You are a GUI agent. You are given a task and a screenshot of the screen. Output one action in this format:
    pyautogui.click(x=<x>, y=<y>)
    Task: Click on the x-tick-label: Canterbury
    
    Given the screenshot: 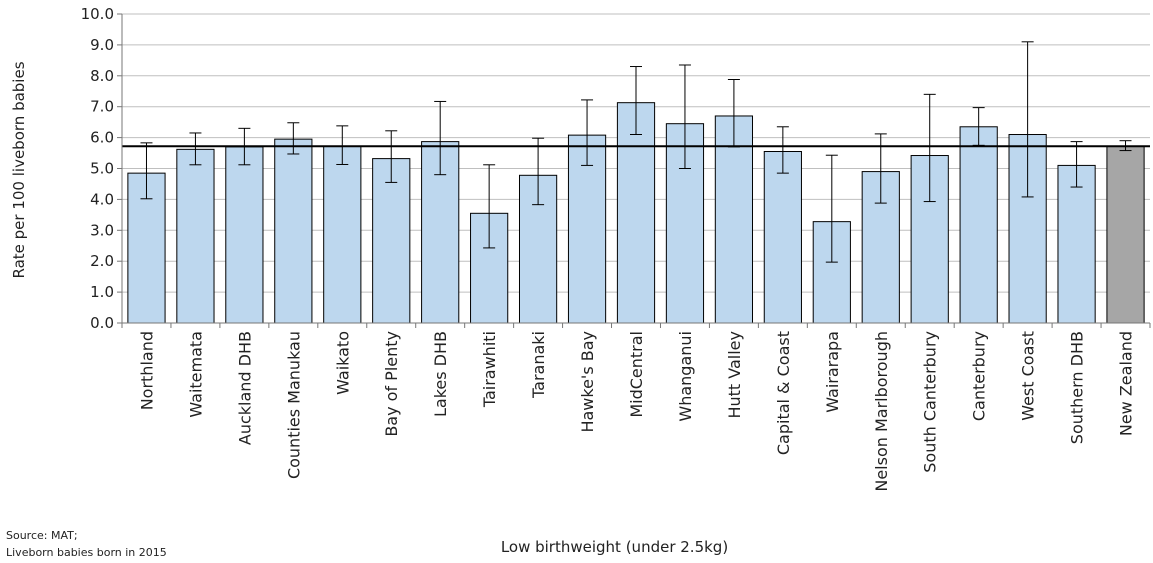 What is the action you would take?
    pyautogui.click(x=979, y=376)
    